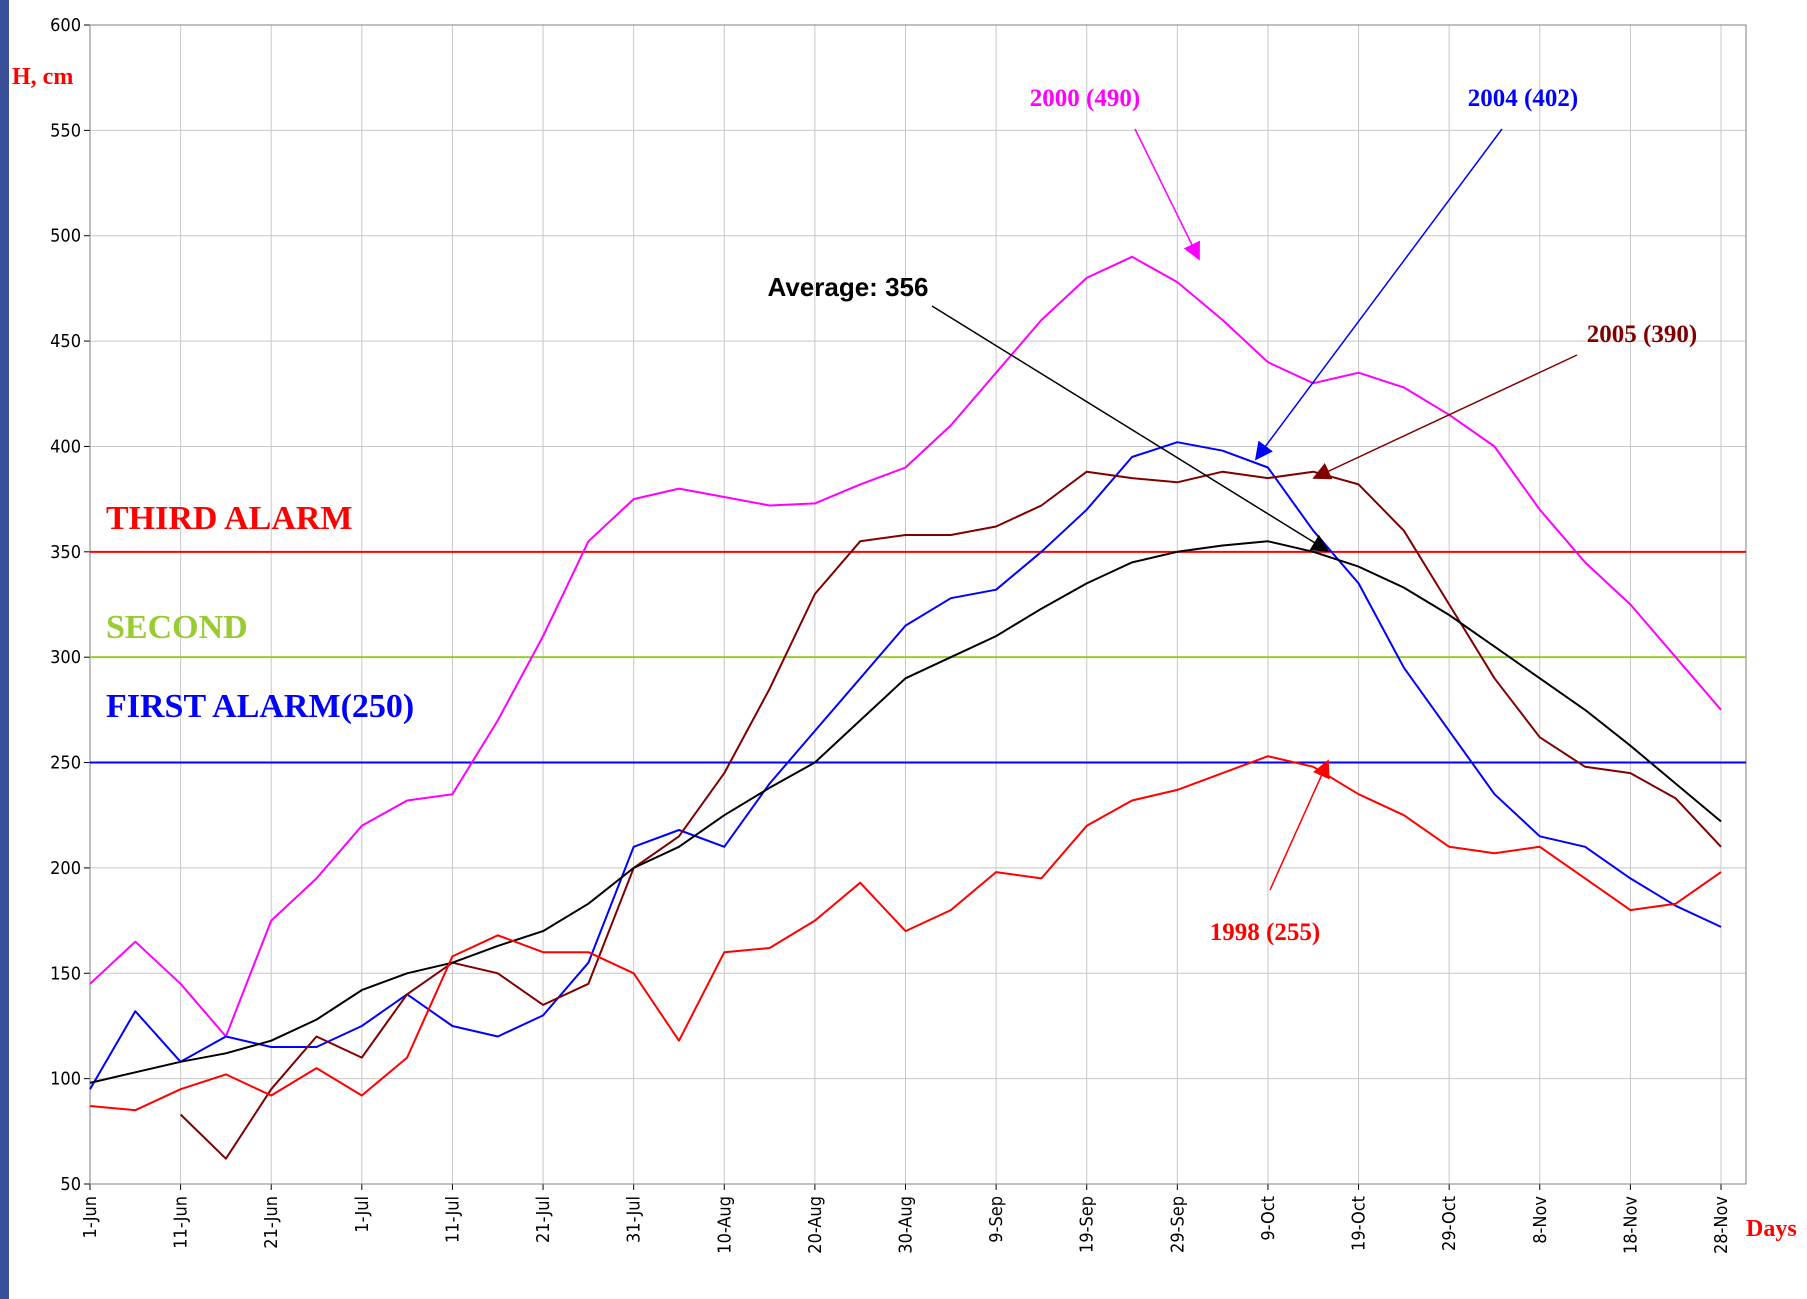  Describe the element at coordinates (815, 1225) in the screenshot. I see `x-tick-label: 20-Aug` at that location.